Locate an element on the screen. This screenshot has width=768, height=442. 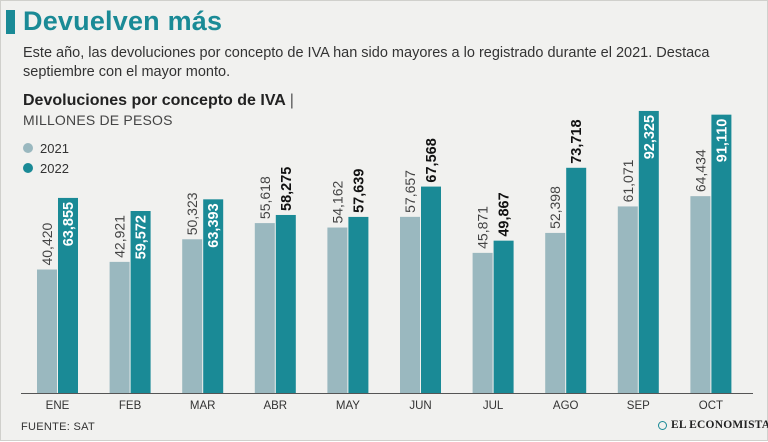
legend-dot-2022 is located at coordinates (28, 168).